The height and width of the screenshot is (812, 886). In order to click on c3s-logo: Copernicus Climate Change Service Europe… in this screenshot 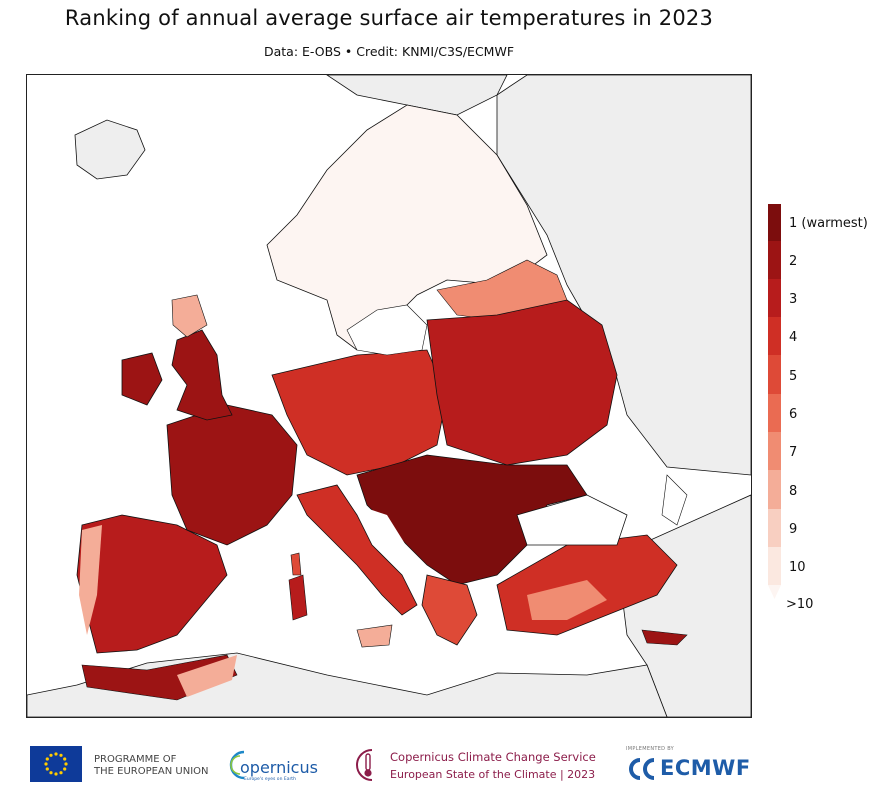, I will do `click(480, 765)`.